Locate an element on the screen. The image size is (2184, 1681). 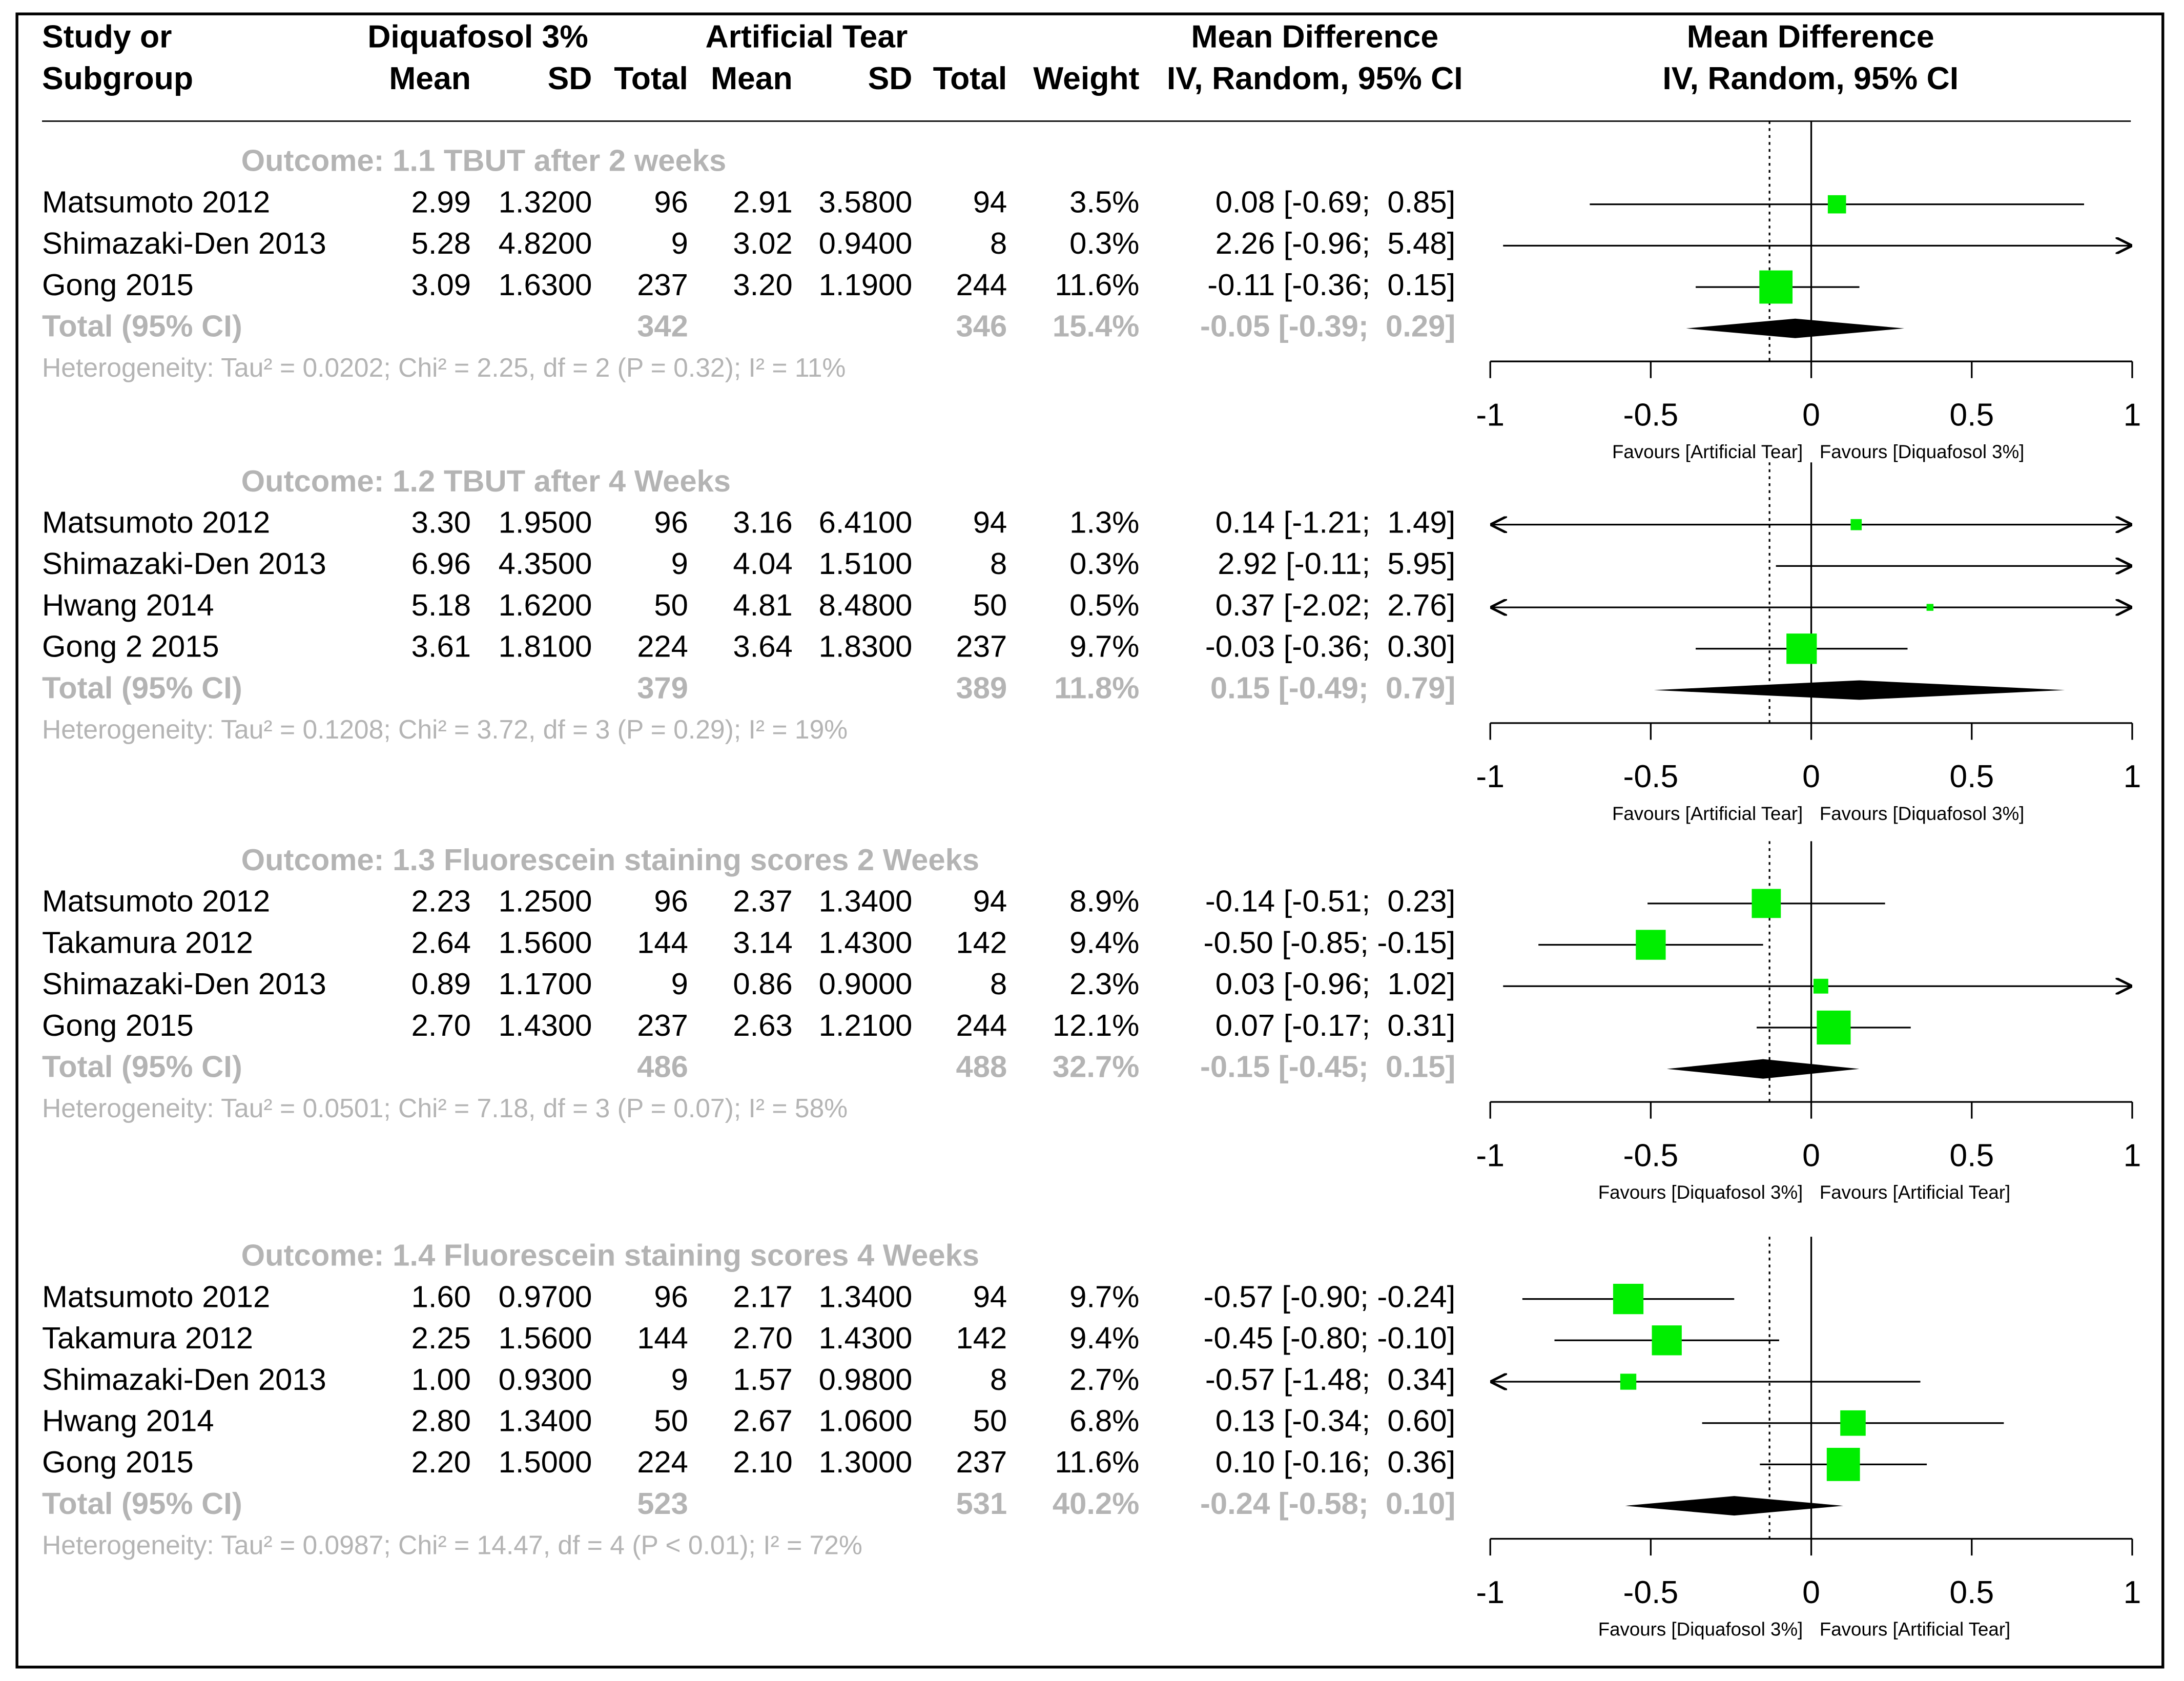
cell: 3.5800 is located at coordinates (866, 201).